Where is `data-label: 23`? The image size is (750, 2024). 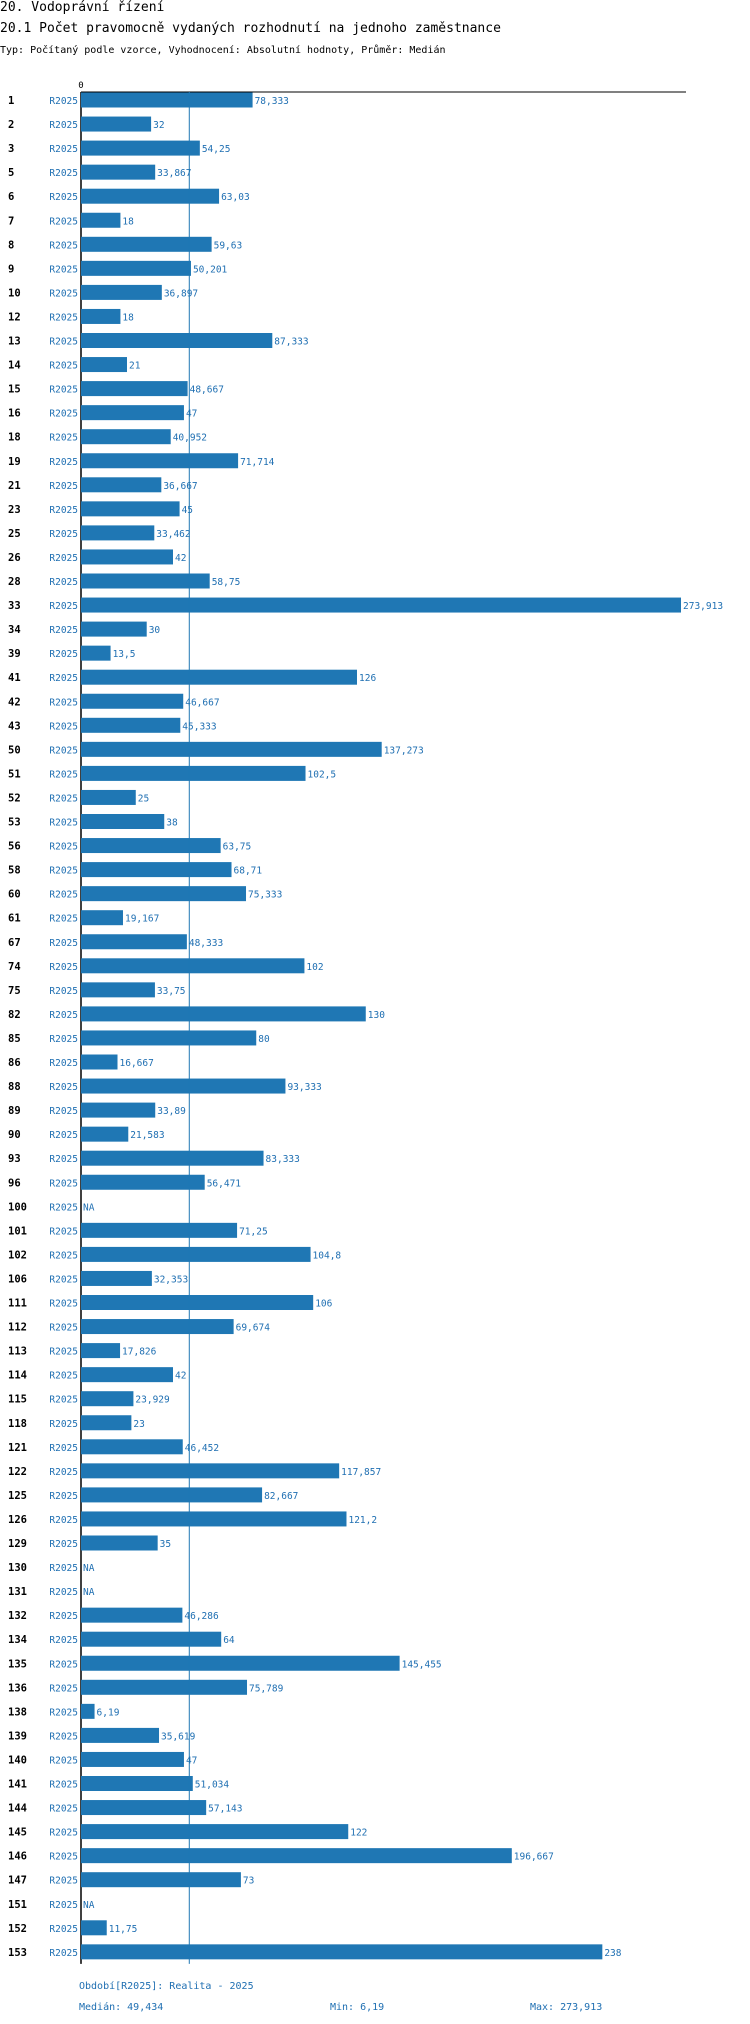
data-label: 23 is located at coordinates (138, 1424).